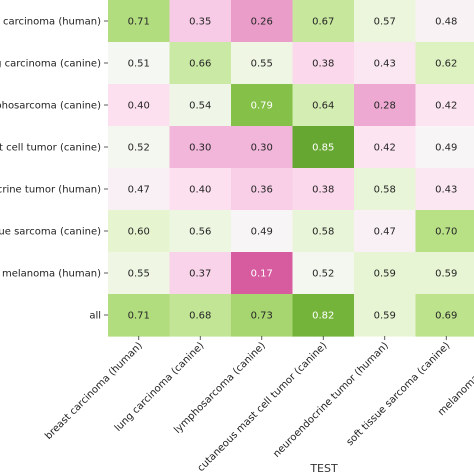 This screenshot has width=474, height=474. I want to click on y-tick-label: ndocrine tumor (human), so click(50, 190).